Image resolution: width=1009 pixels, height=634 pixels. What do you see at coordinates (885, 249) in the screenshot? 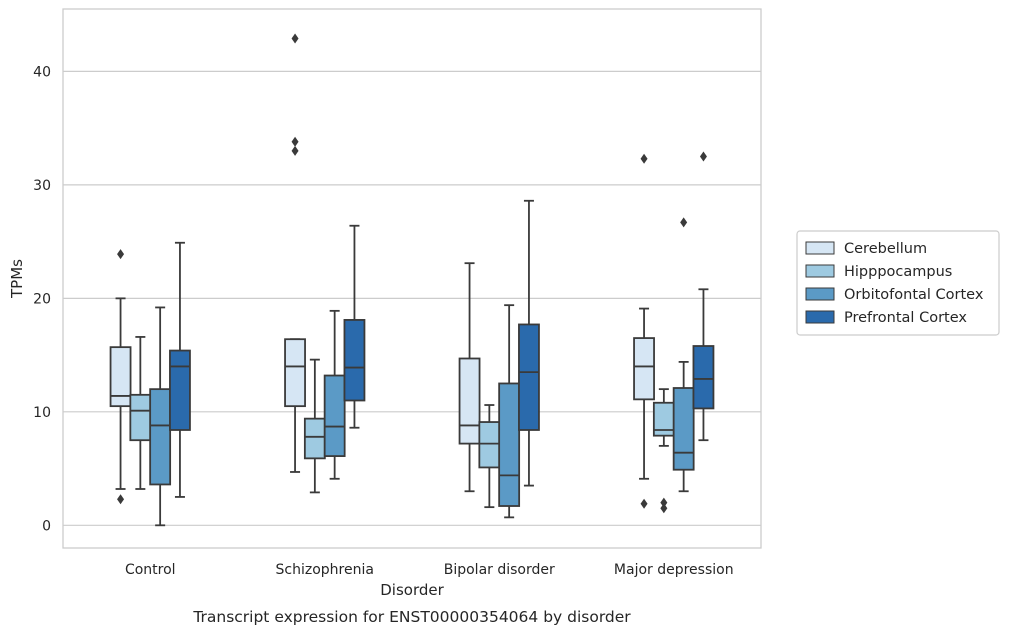
I see `legend-label: Cerebellum` at bounding box center [885, 249].